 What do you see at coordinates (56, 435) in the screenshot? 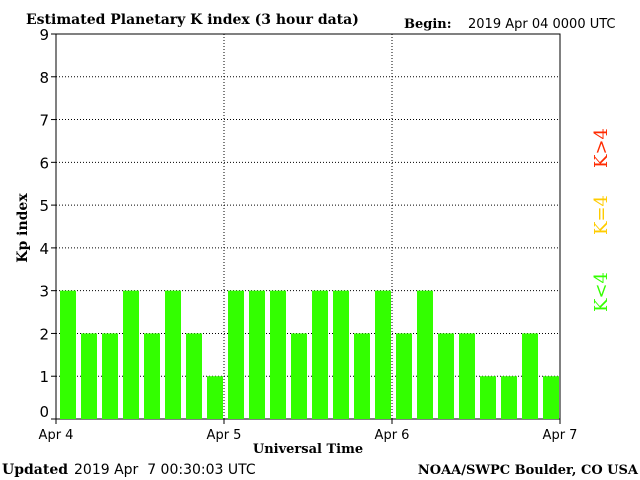
I see `x-tick-label: Apr 4` at bounding box center [56, 435].